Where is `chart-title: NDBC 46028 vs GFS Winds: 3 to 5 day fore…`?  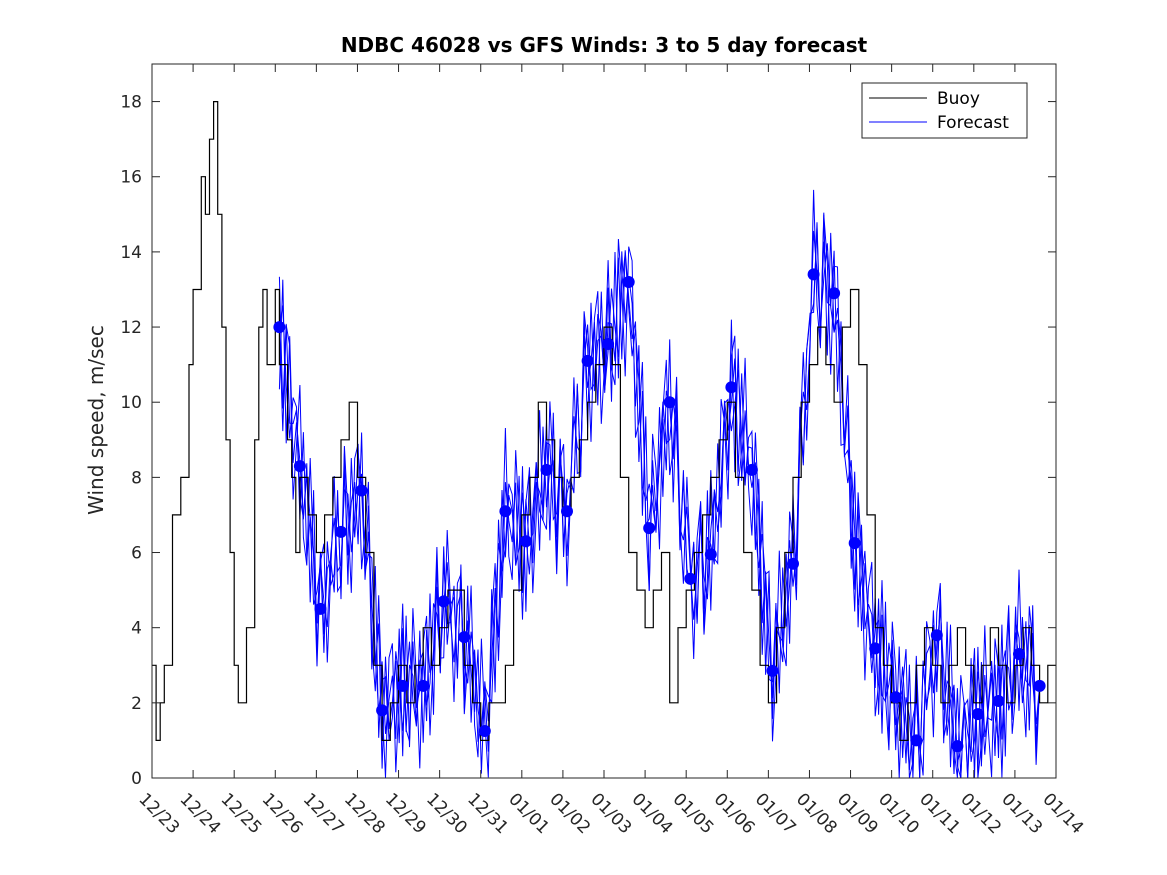
chart-title: NDBC 46028 vs GFS Winds: 3 to 5 day fore… is located at coordinates (604, 45).